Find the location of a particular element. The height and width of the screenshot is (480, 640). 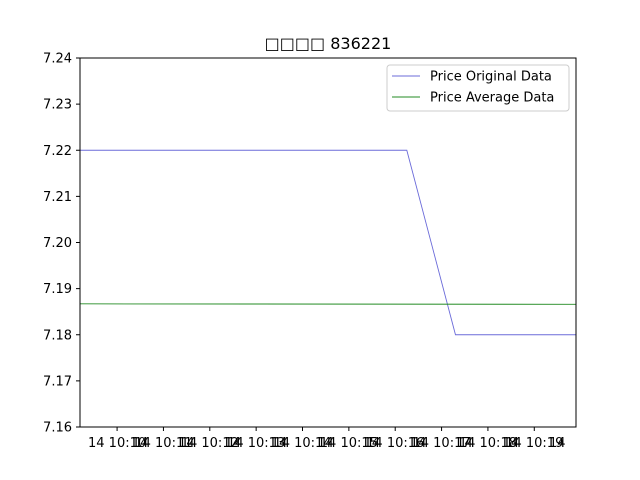

legend: Price Original Data Price Average Data is located at coordinates (478, 88).